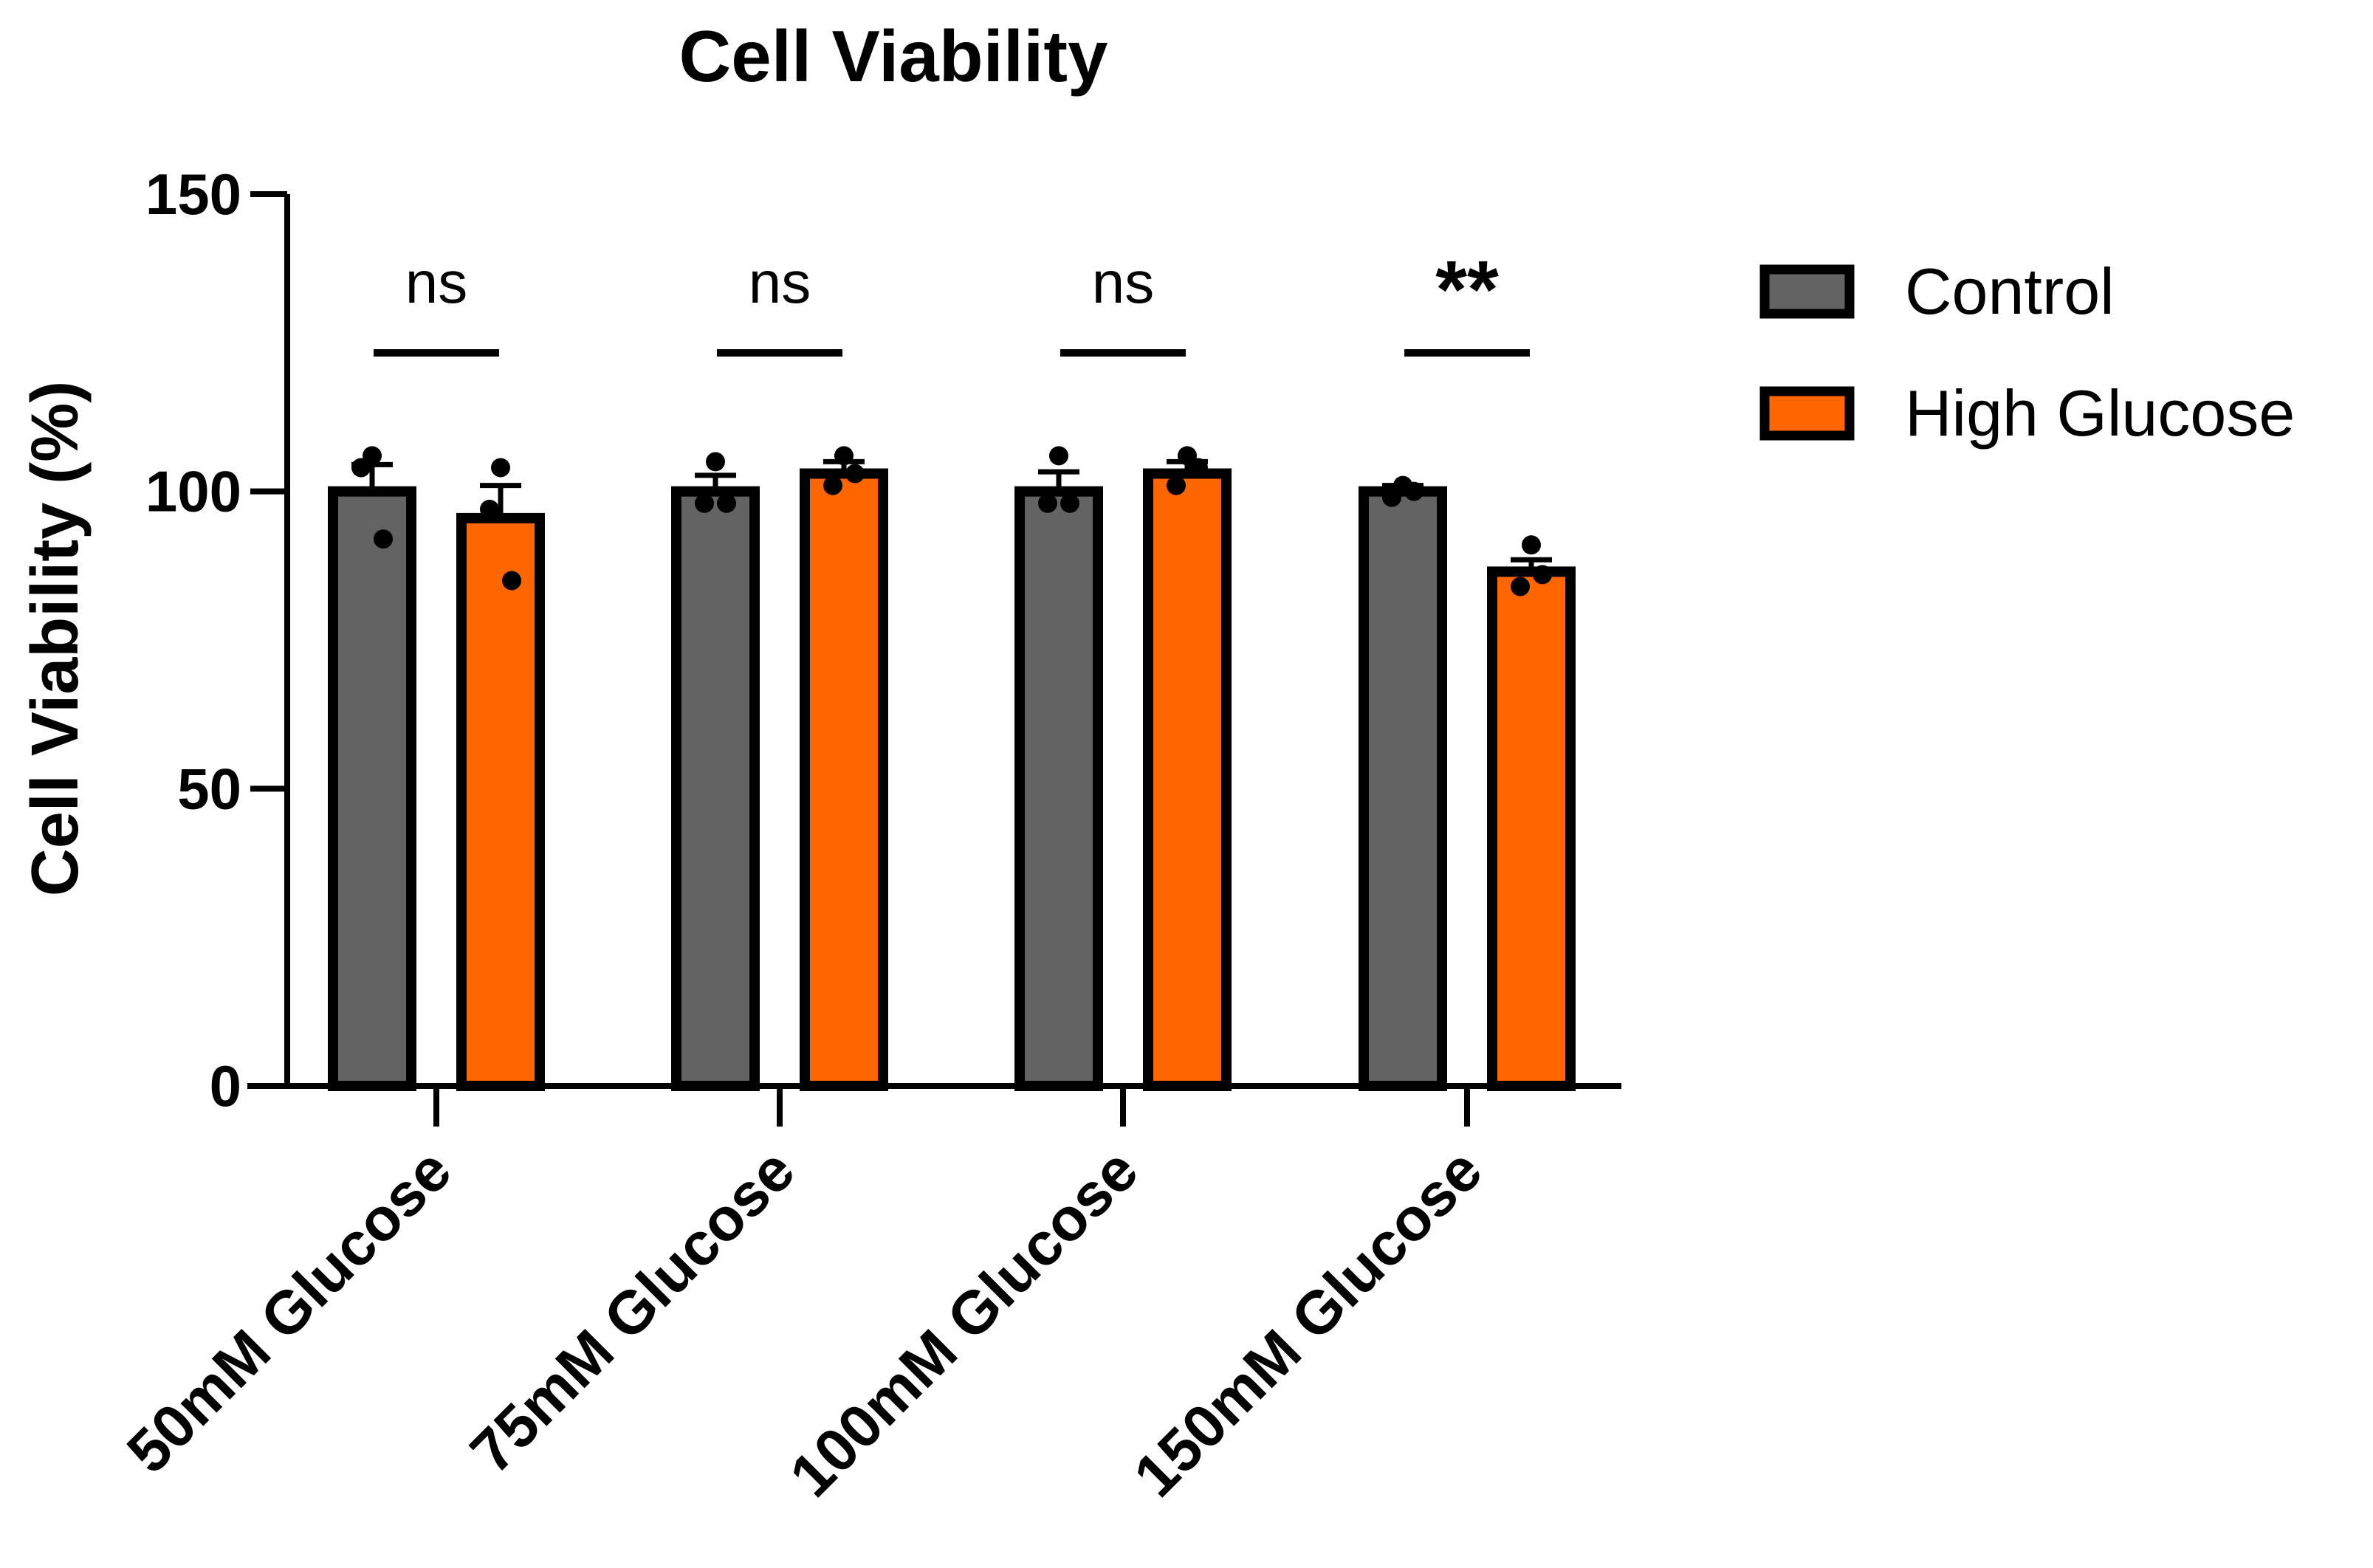 The height and width of the screenshot is (1568, 2373). Describe the element at coordinates (1807, 413) in the screenshot. I see `legend-swatch-high-glucose` at that location.